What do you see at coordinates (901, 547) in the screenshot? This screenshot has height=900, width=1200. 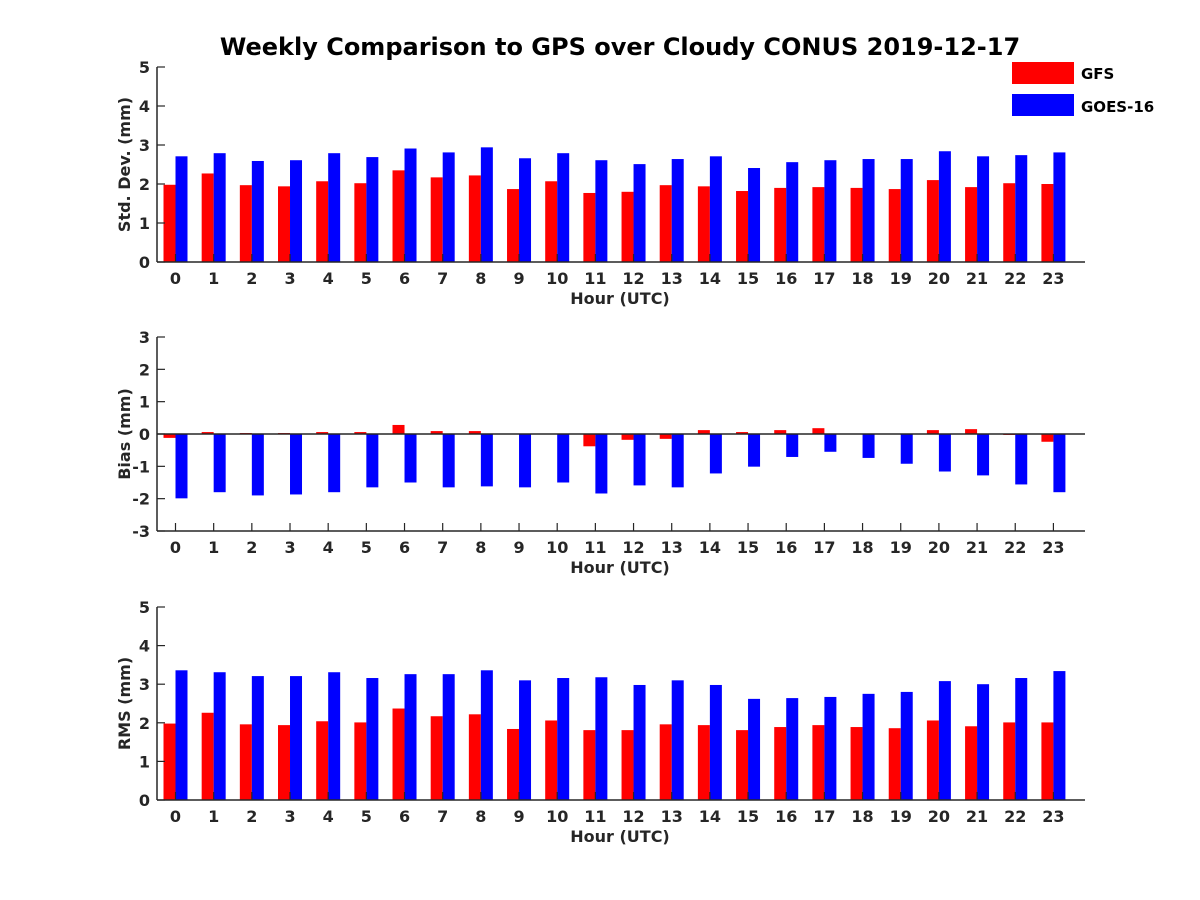 I see `bias-x-tick-label: 19` at bounding box center [901, 547].